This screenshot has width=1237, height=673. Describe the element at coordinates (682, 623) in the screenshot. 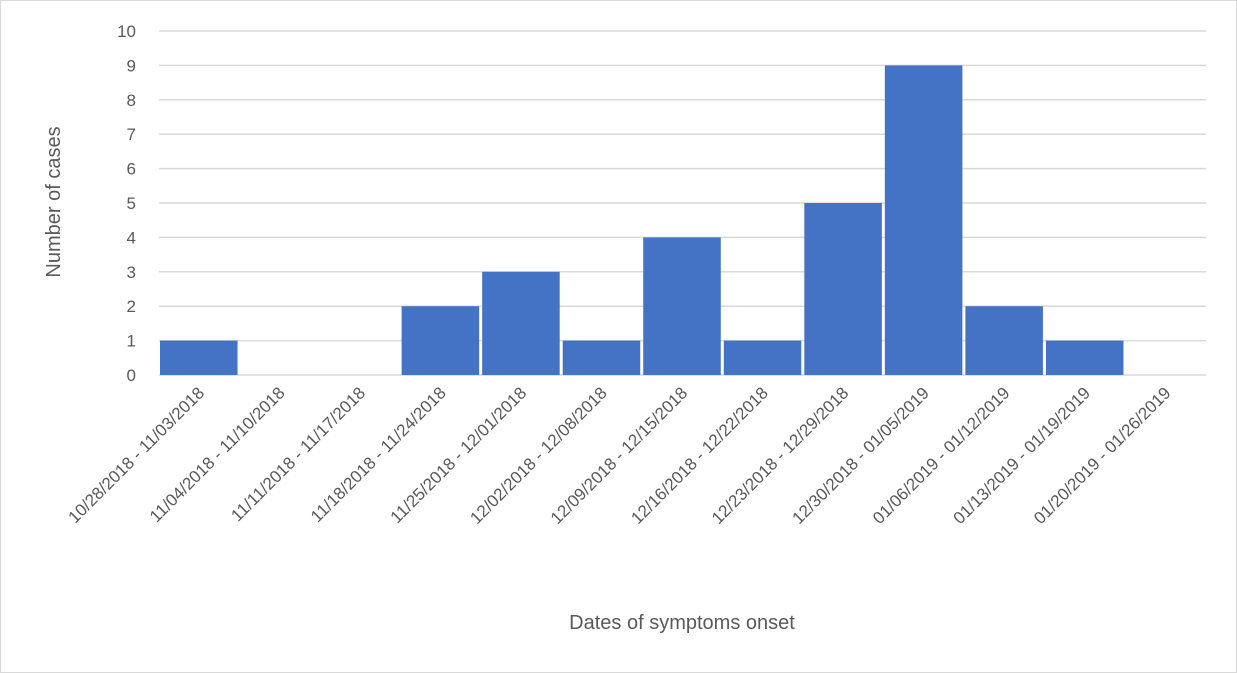

I see `x-axis-title: Dates of symptoms onset` at that location.